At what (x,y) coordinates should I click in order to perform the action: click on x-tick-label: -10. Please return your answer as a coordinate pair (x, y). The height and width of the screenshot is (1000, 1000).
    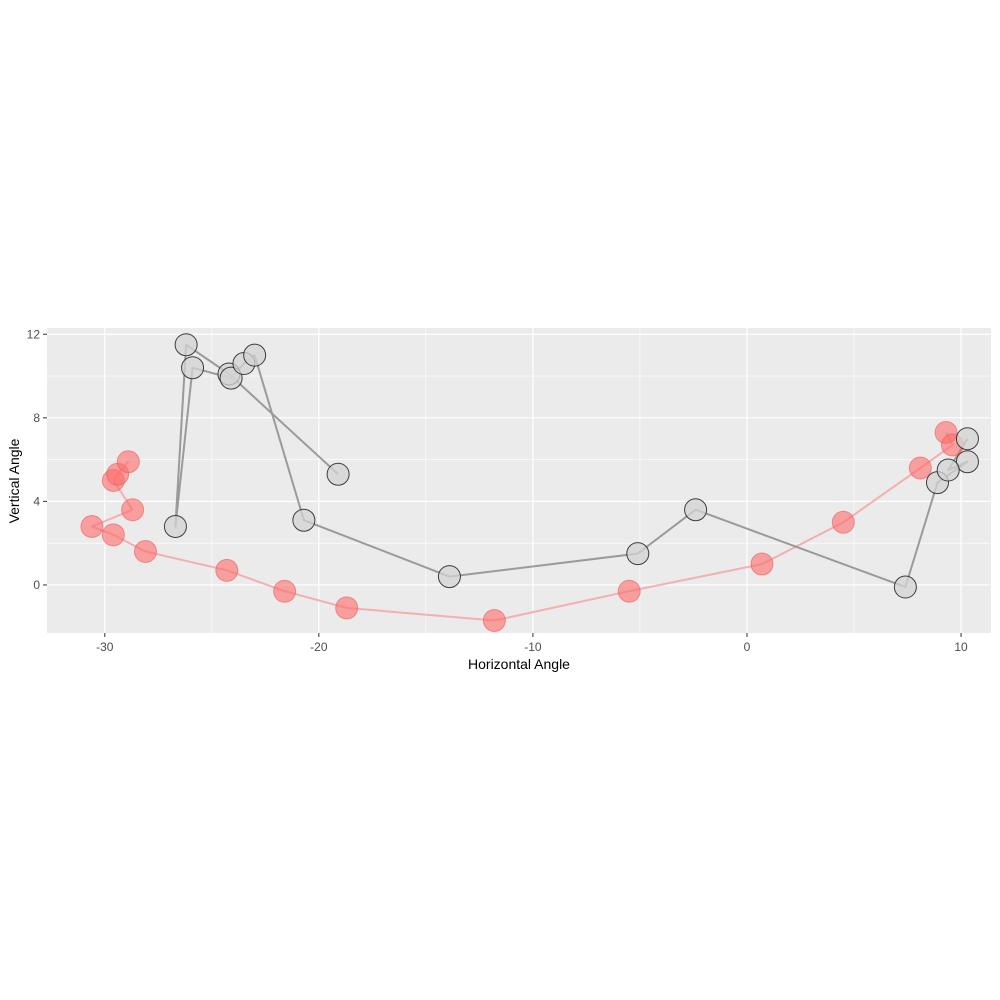
    Looking at the image, I should click on (533, 647).